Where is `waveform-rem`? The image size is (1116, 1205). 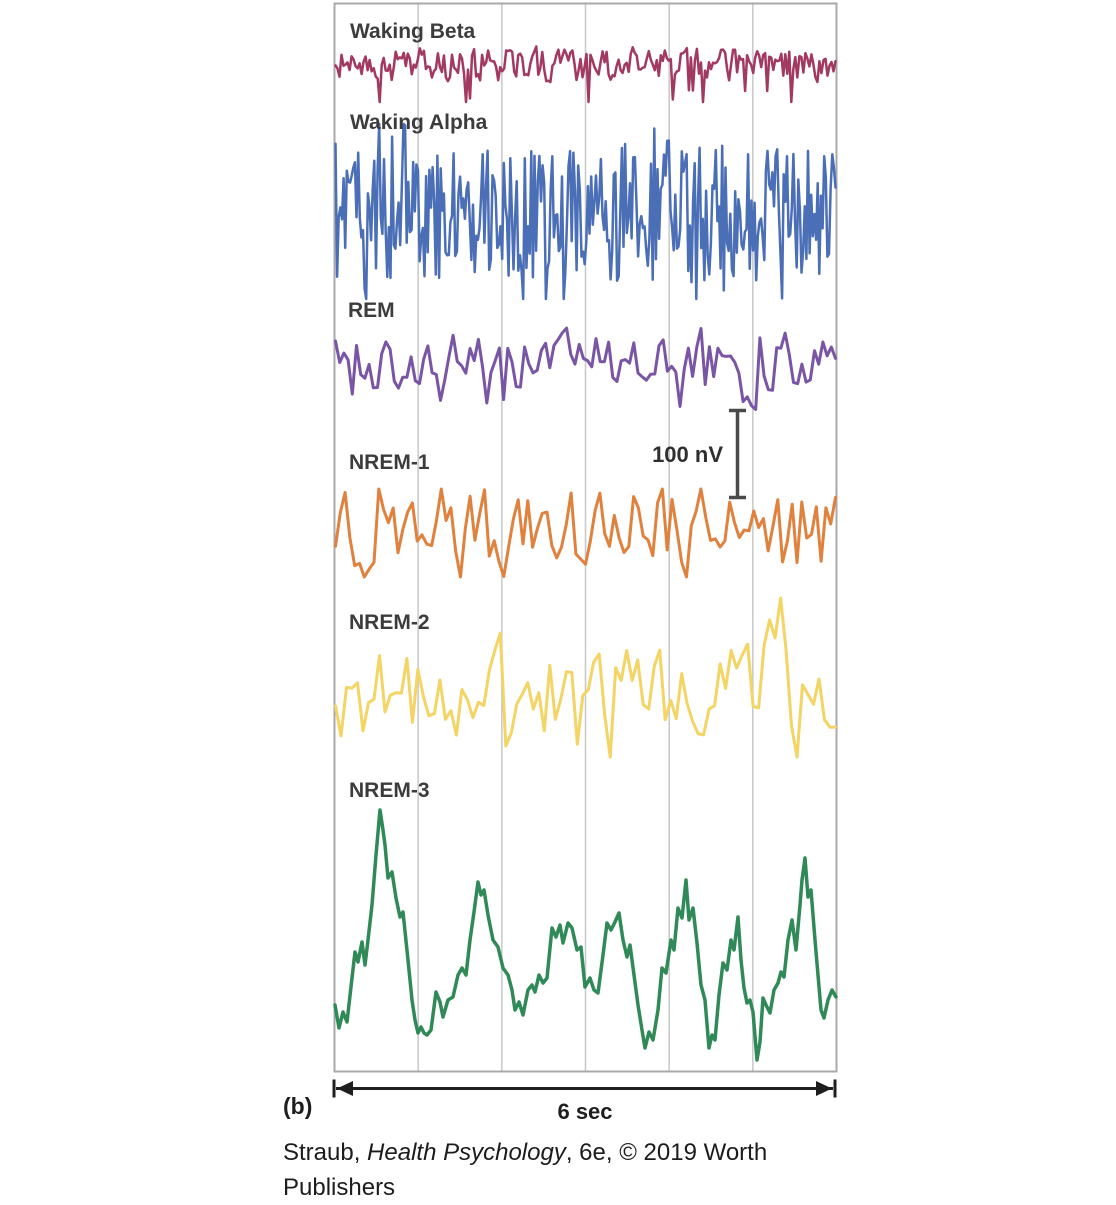 waveform-rem is located at coordinates (585, 368).